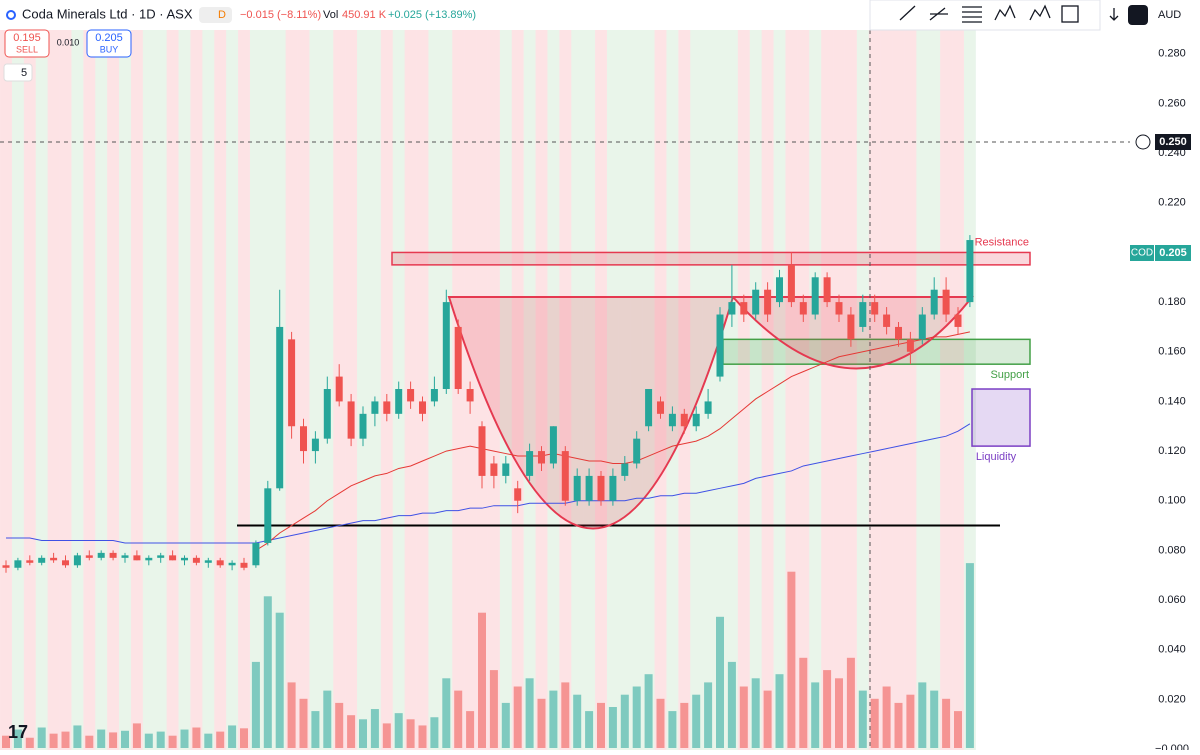 Image resolution: width=1200 pixels, height=755 pixels. I want to click on symbol: Coda Minerals Ltd · 1D · ASX, so click(107, 13).